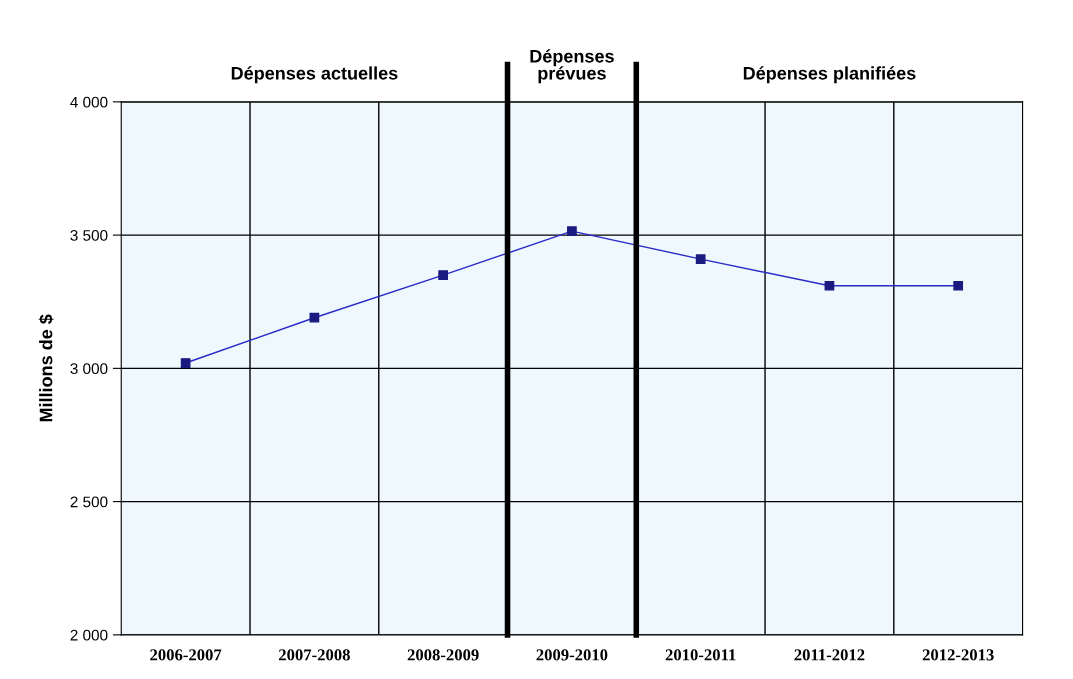  What do you see at coordinates (572, 655) in the screenshot?
I see `x-tick-label: 2009-2010` at bounding box center [572, 655].